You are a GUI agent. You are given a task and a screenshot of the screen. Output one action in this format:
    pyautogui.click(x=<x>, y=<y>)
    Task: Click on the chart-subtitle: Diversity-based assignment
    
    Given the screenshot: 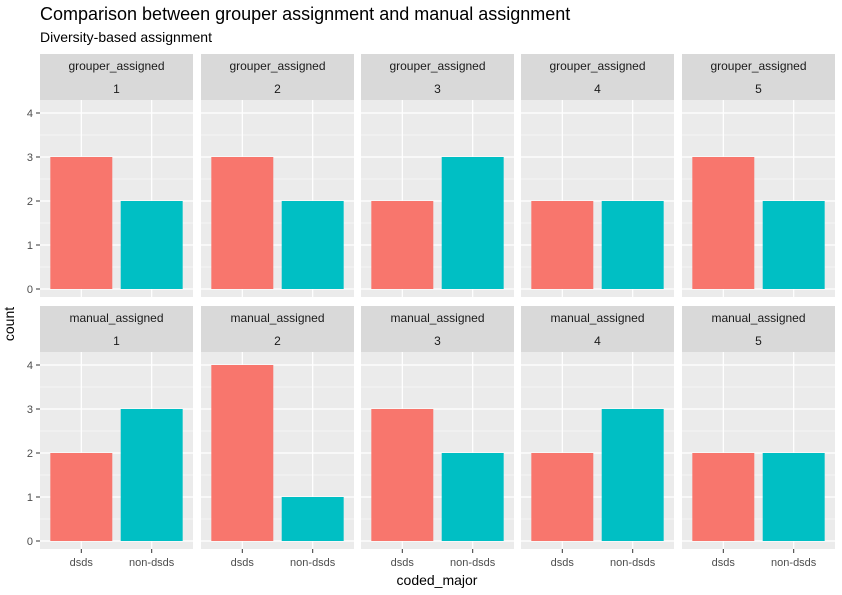 What is the action you would take?
    pyautogui.click(x=126, y=37)
    